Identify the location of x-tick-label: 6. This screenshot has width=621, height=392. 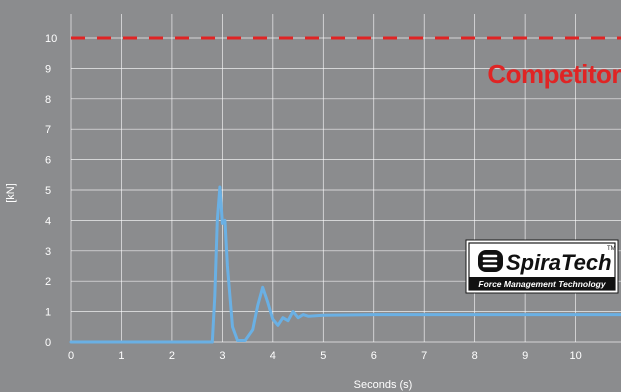
(374, 356).